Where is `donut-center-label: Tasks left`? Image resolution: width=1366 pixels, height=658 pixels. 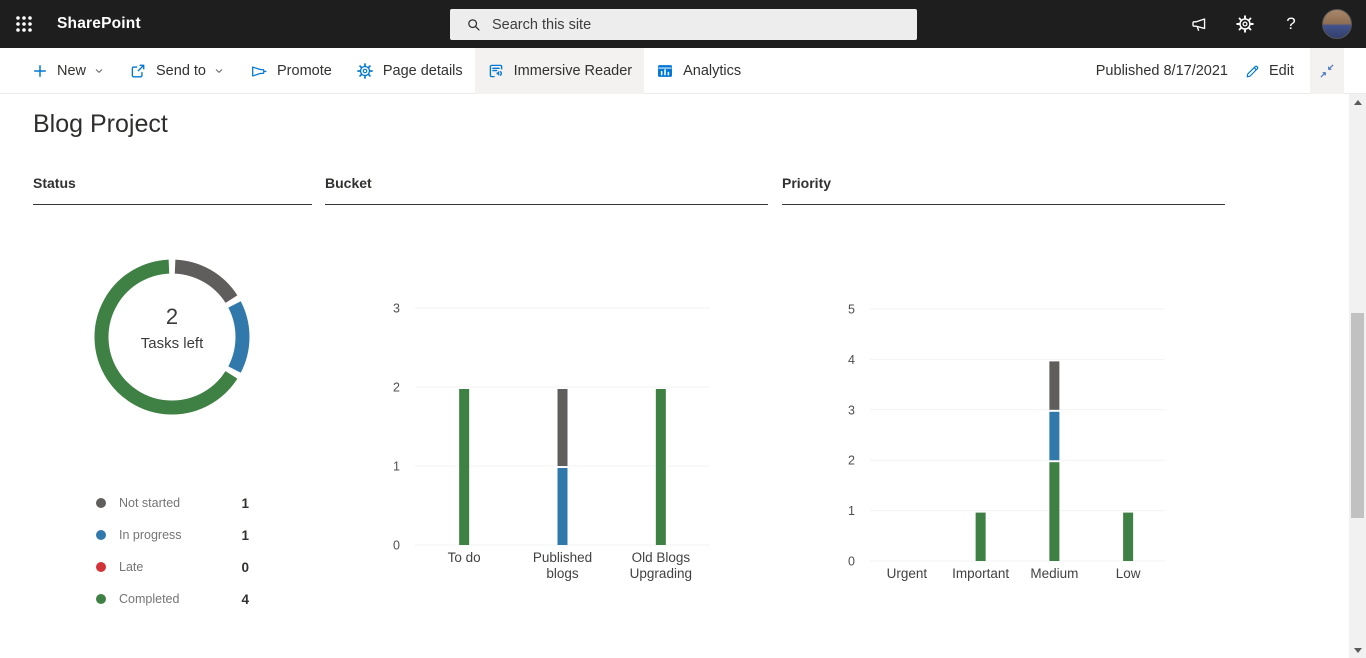 donut-center-label: Tasks left is located at coordinates (172, 343).